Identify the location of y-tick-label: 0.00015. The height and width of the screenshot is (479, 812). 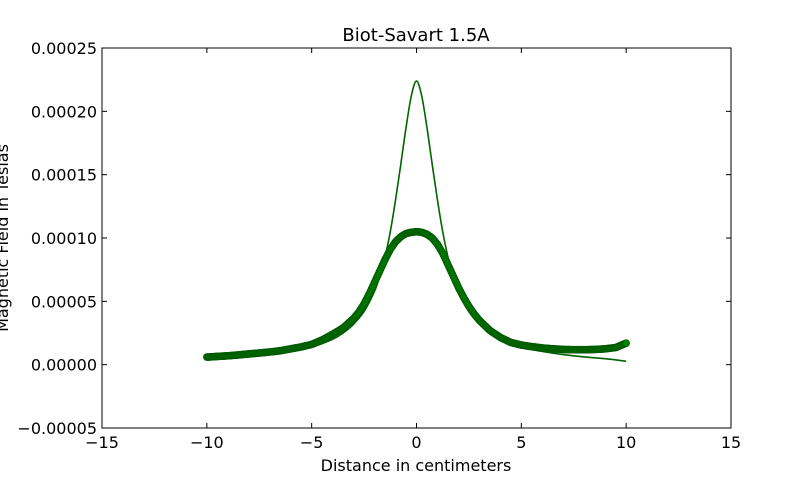
(64, 175).